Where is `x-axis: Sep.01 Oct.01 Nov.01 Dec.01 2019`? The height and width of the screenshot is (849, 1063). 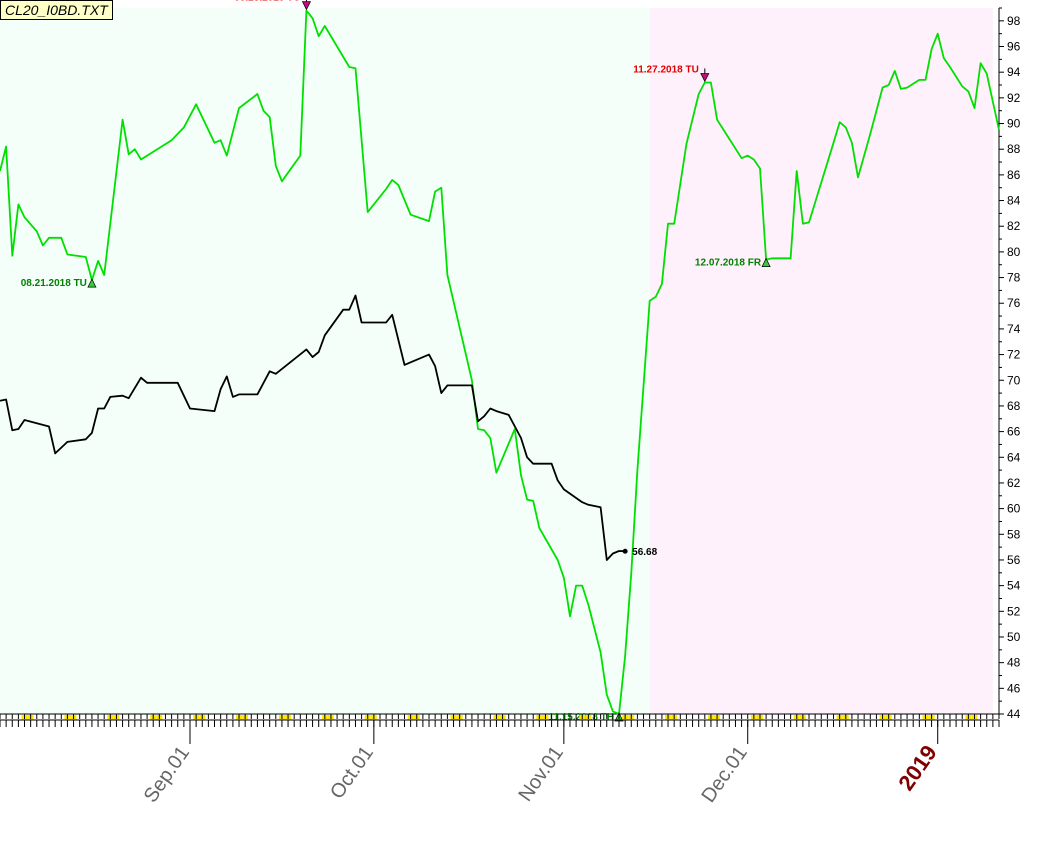
x-axis: Sep.01 Oct.01 Nov.01 Dec.01 2019 is located at coordinates (500, 760).